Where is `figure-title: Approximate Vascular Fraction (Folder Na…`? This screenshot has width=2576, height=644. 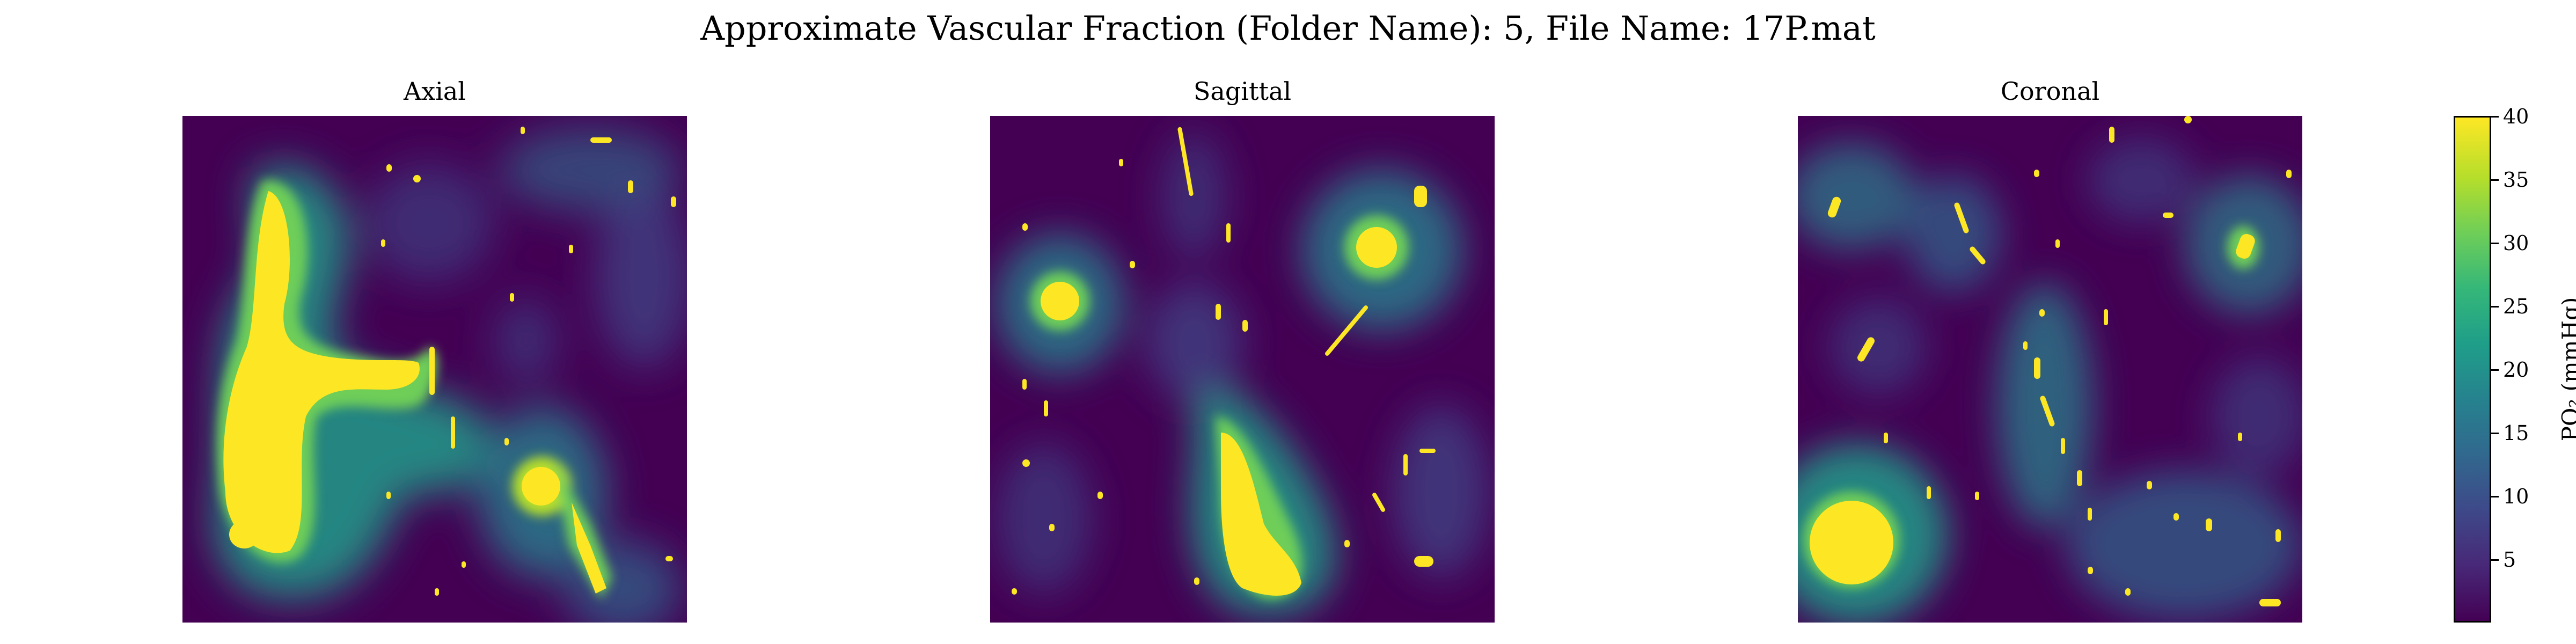
figure-title: Approximate Vascular Fraction (Folder Na… is located at coordinates (1288, 28).